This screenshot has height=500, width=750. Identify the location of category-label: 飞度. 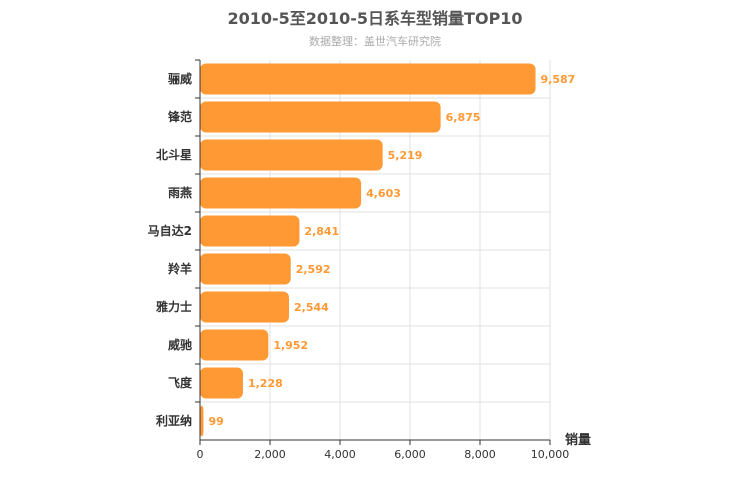
(180, 382).